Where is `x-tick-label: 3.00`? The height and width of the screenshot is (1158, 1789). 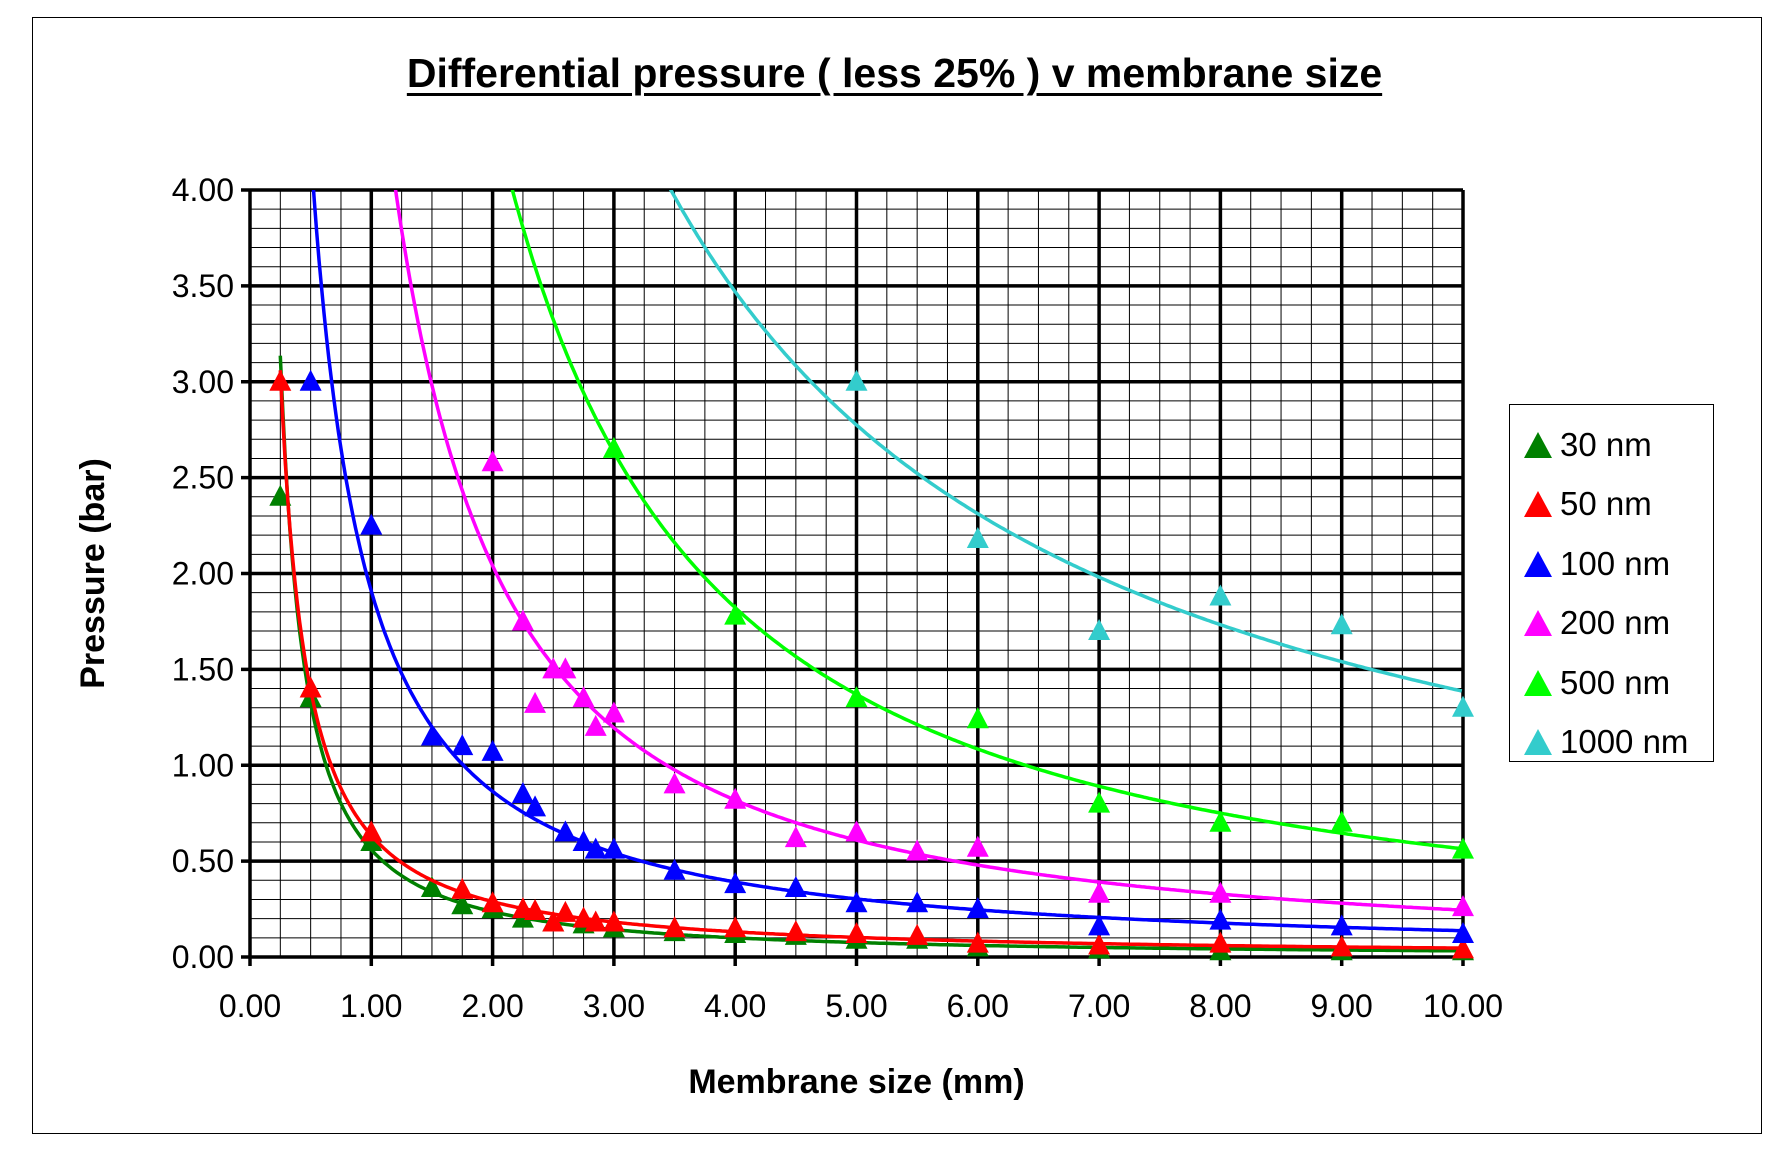 x-tick-label: 3.00 is located at coordinates (614, 1006).